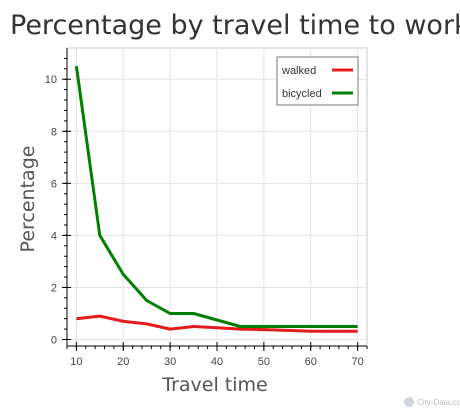 The image size is (460, 410). I want to click on x-tick-label: 50, so click(264, 362).